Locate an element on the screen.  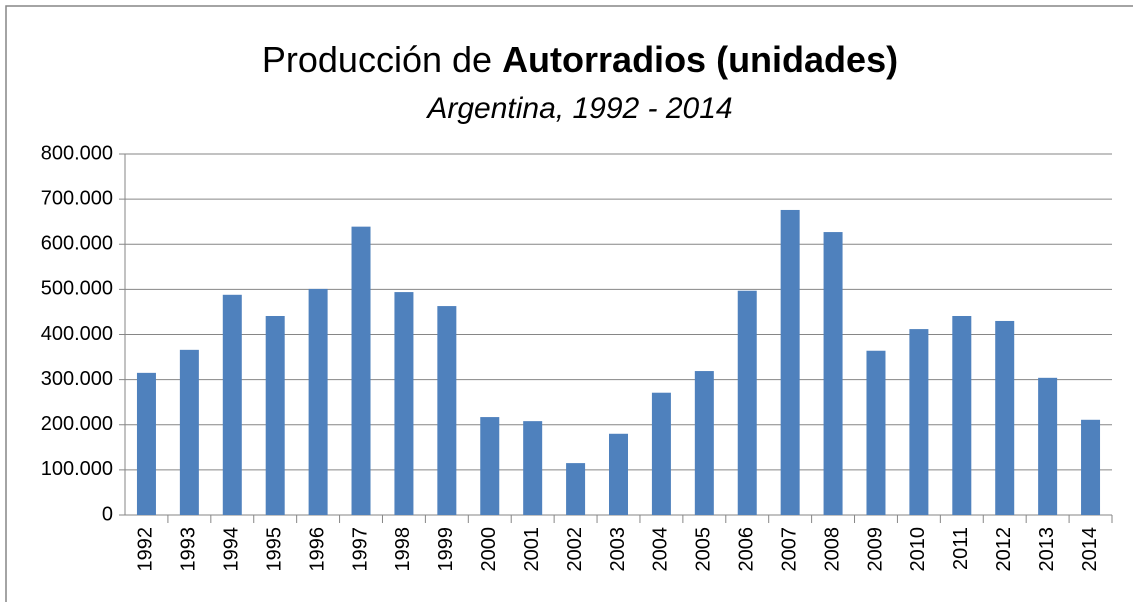
y-tick-label: 300.000 is located at coordinates (77, 379).